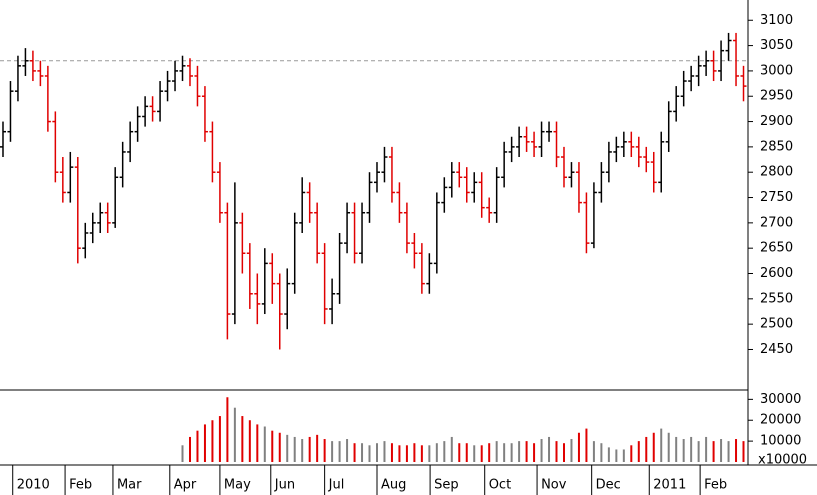 The width and height of the screenshot is (817, 495). I want to click on x-tick-label: Oct, so click(500, 485).